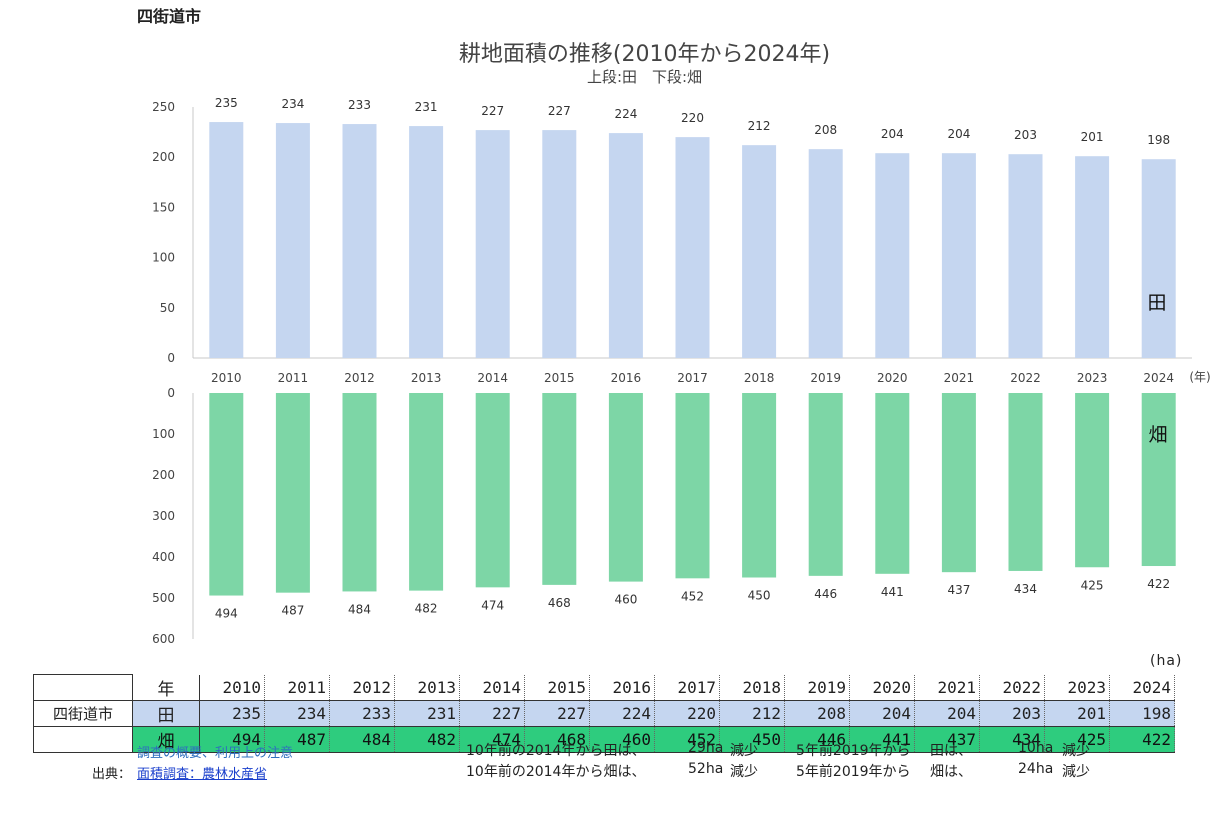 The width and height of the screenshot is (1229, 820). Describe the element at coordinates (492, 687) in the screenshot. I see `table-year-header: 2014` at that location.